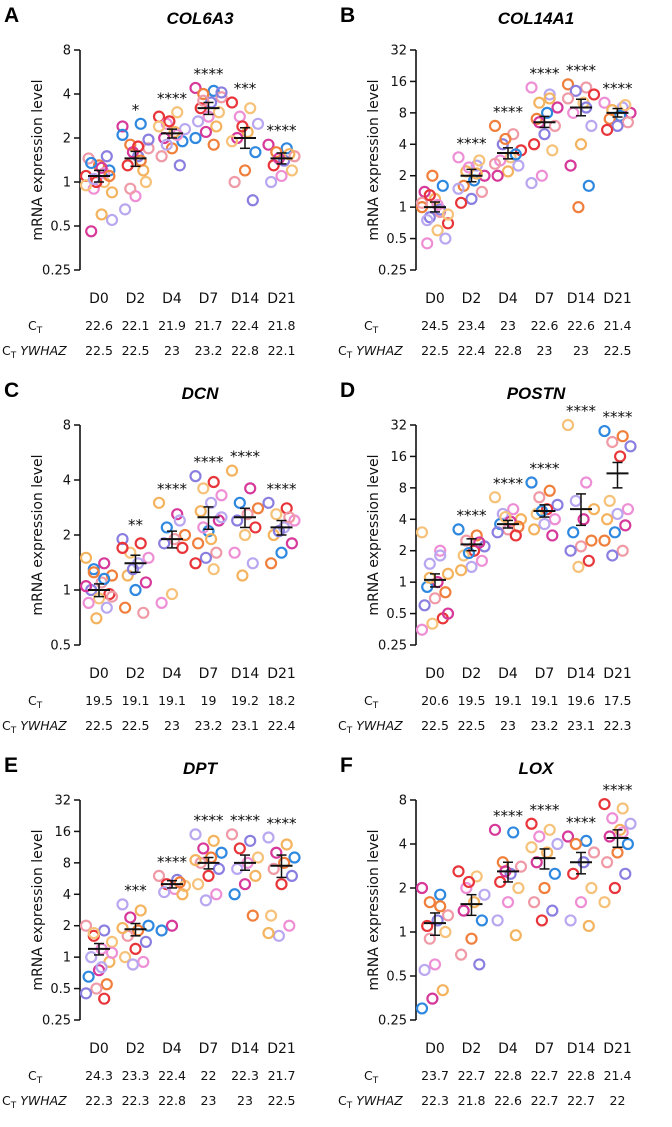 This screenshot has height=1127, width=672. I want to click on ct-ywhaz-value: 22.4, so click(472, 350).